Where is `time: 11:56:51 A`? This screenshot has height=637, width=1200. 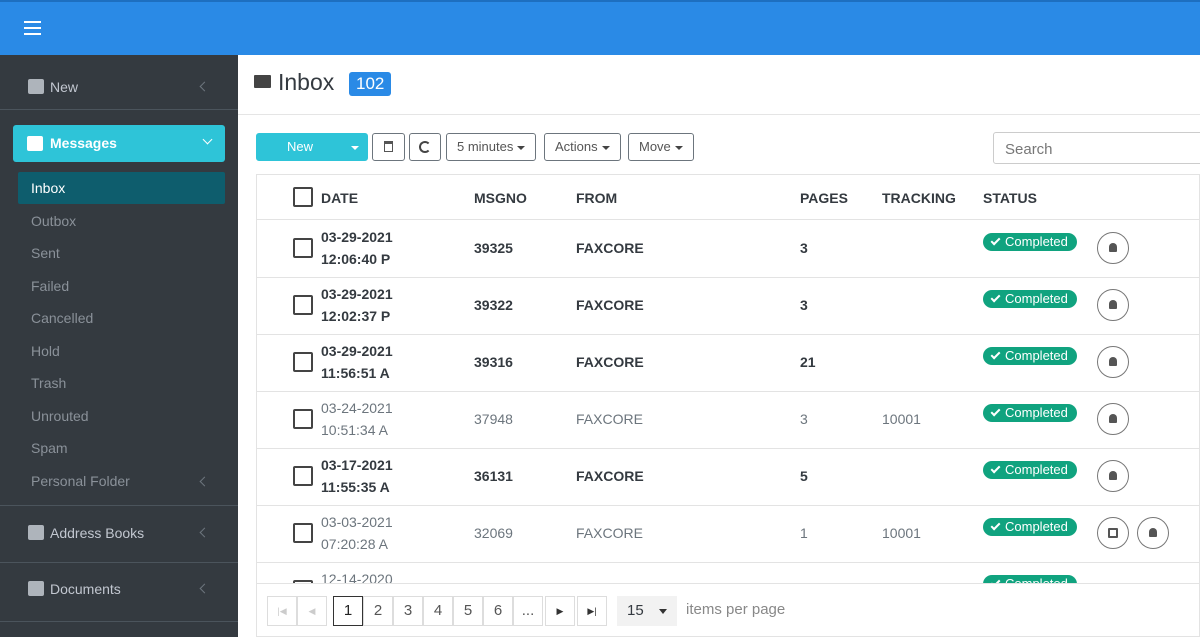 time: 11:56:51 A is located at coordinates (355, 373).